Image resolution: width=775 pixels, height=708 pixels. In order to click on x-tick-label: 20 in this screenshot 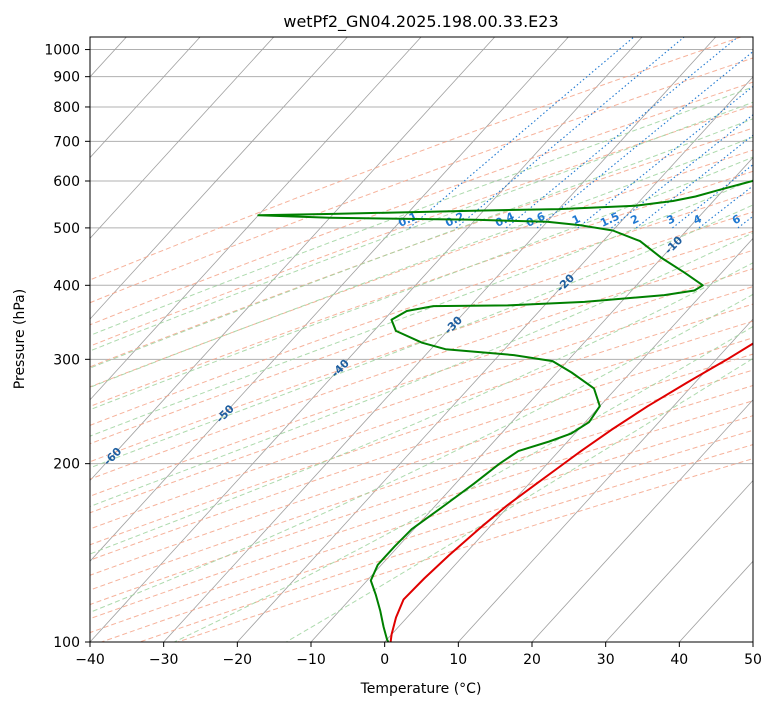, I will do `click(532, 660)`.